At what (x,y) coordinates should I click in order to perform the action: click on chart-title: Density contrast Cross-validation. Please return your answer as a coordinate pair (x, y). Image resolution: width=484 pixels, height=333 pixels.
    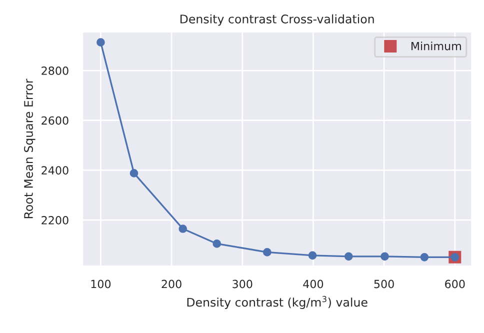
    Looking at the image, I should click on (277, 20).